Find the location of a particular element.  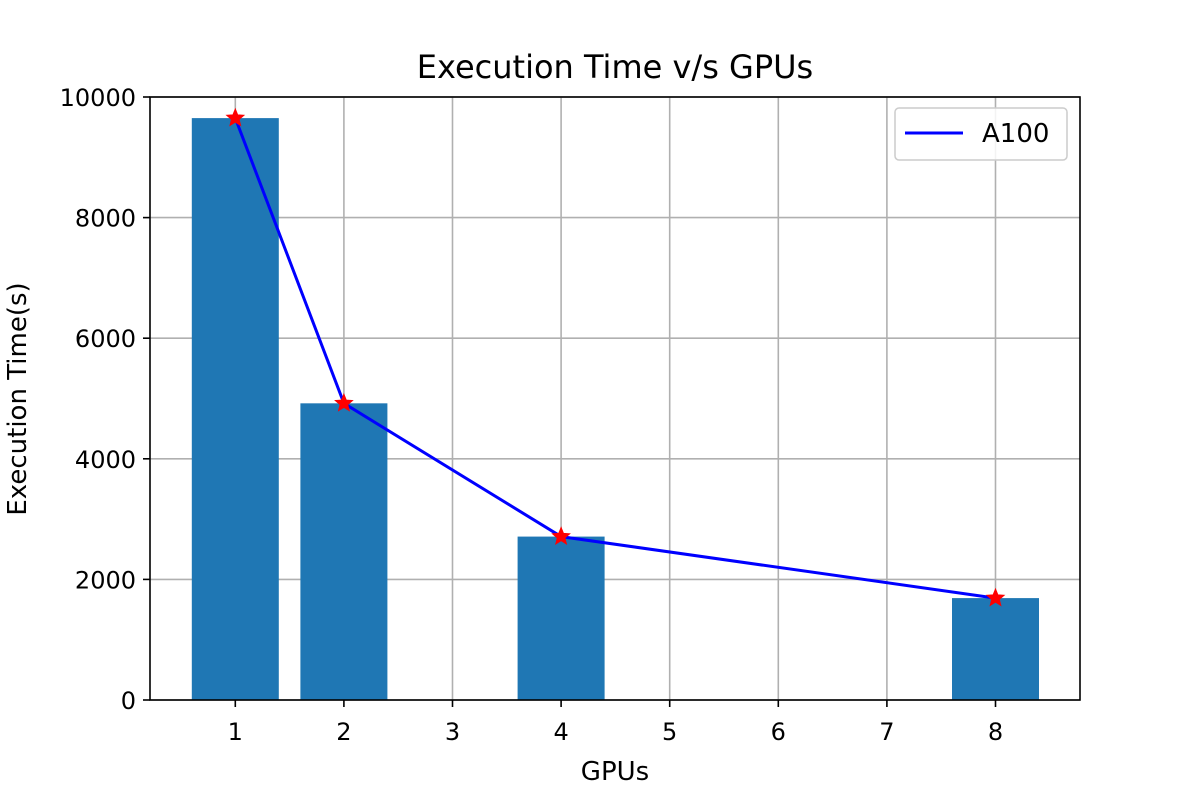

x-tick-label: 3 is located at coordinates (452, 732).